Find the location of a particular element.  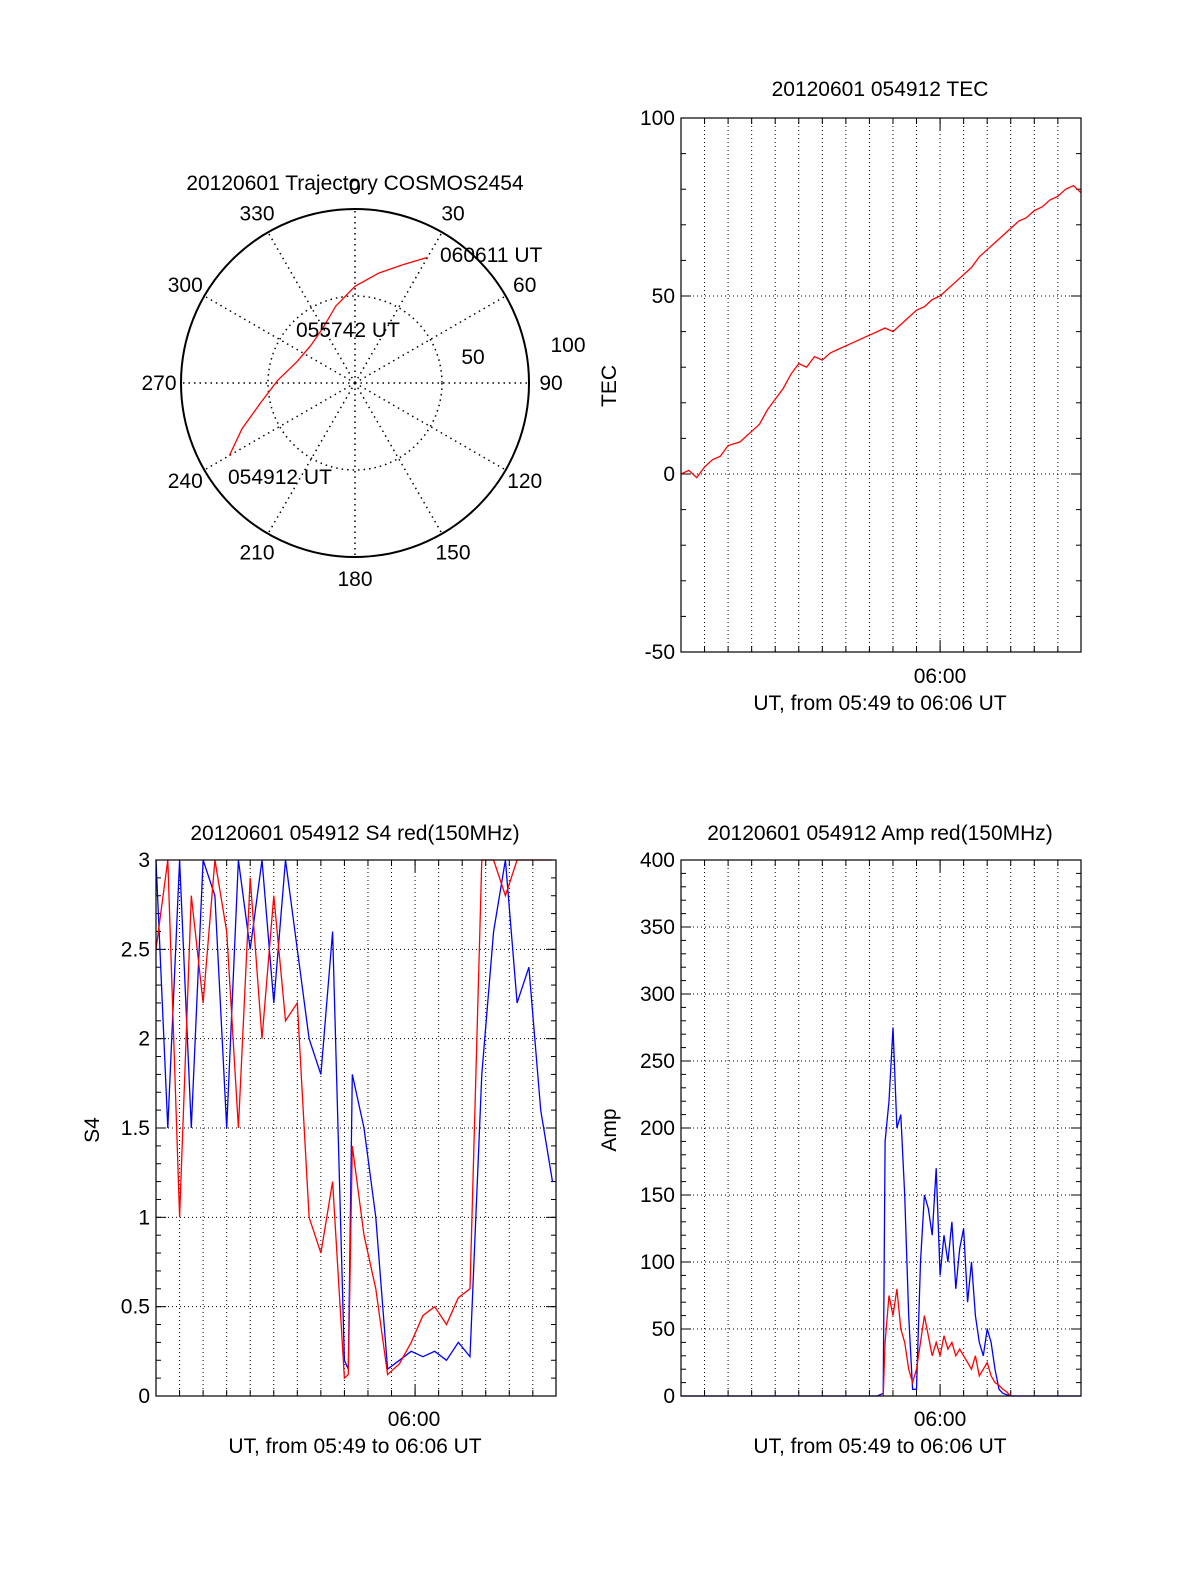

polar-grid is located at coordinates (355, 383).